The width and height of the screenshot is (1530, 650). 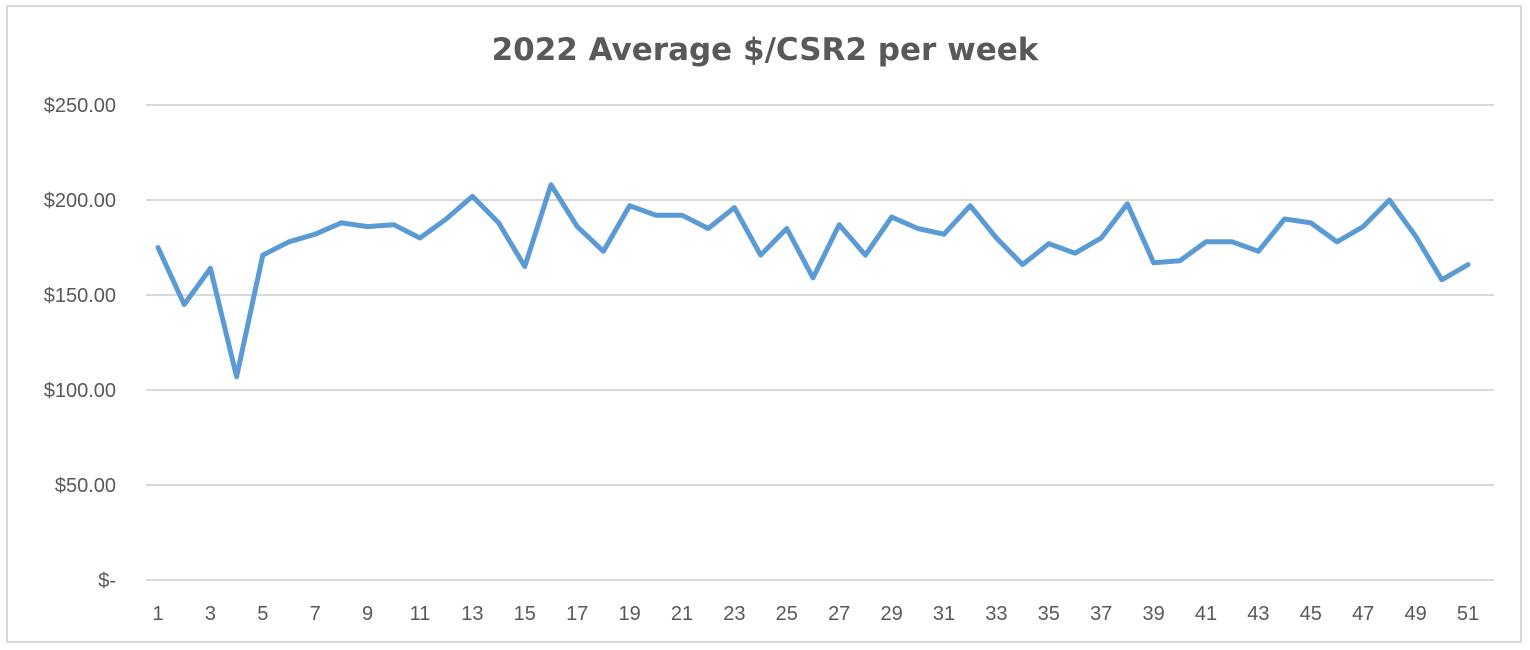 I want to click on x-tick-label: 11, so click(x=420, y=614).